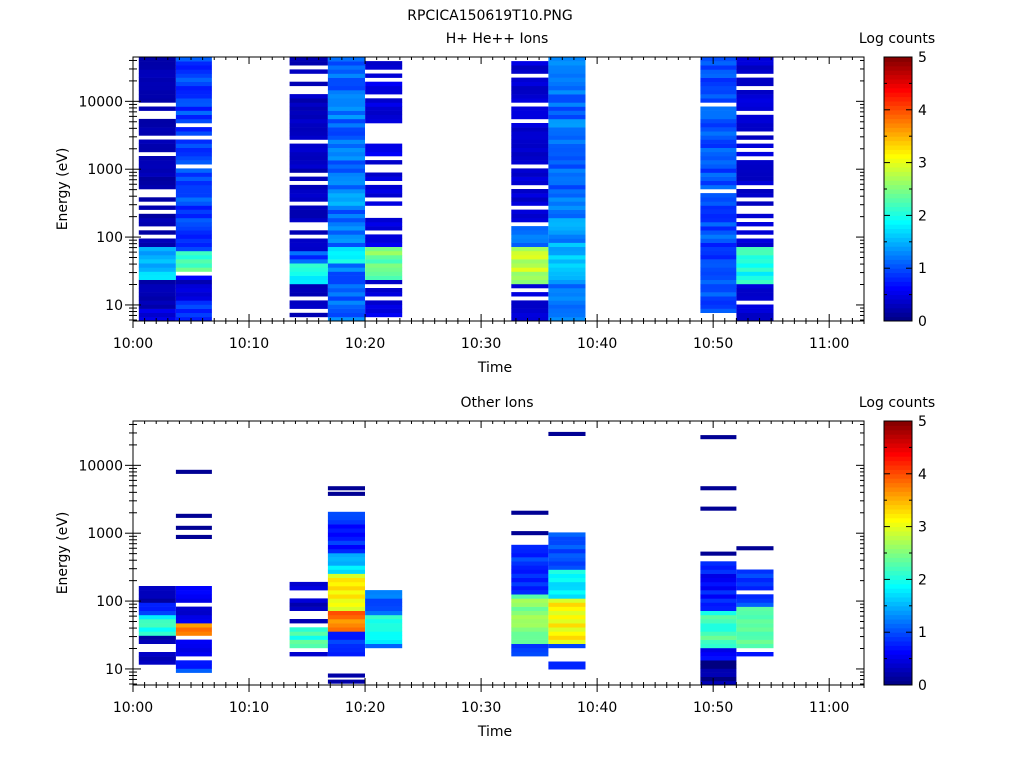 Image resolution: width=1024 pixels, height=768 pixels. I want to click on x-tick-label: 10:00, so click(133, 708).